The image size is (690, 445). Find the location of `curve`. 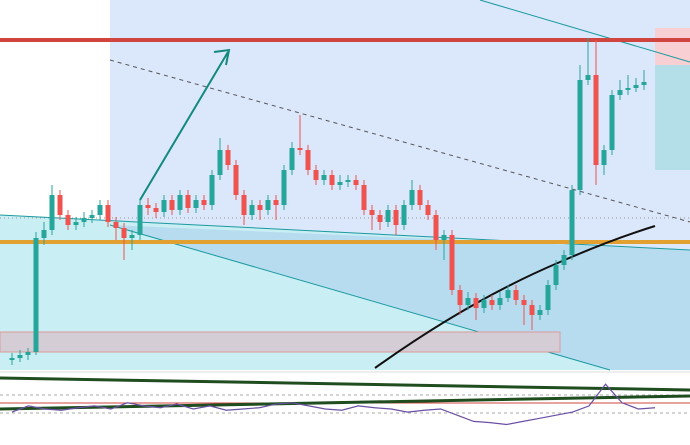

curve is located at coordinates (515, 297).